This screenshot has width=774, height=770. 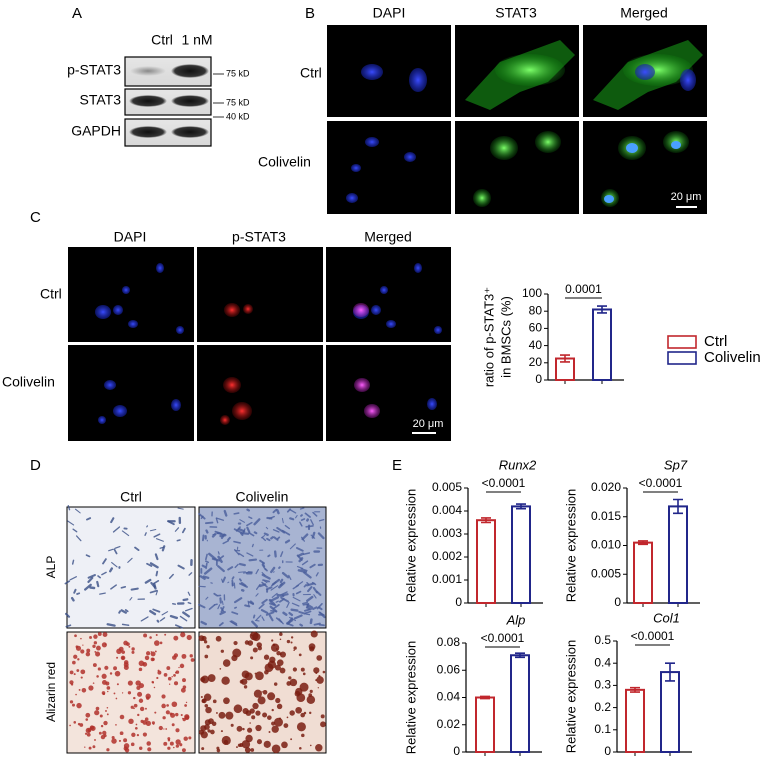 I want to click on column-header: Colivelin, so click(x=262, y=497).